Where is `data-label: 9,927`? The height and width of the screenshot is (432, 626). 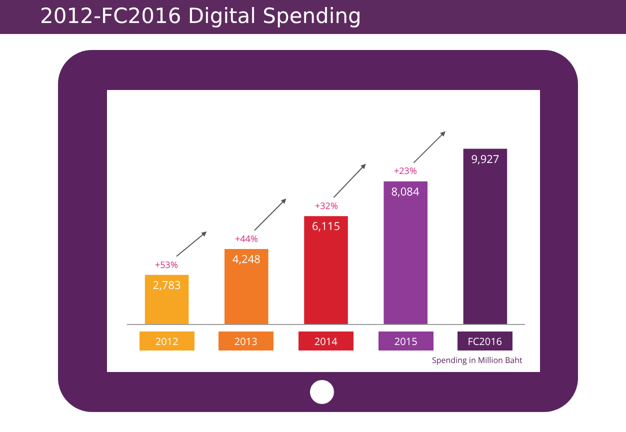 data-label: 9,927 is located at coordinates (485, 159).